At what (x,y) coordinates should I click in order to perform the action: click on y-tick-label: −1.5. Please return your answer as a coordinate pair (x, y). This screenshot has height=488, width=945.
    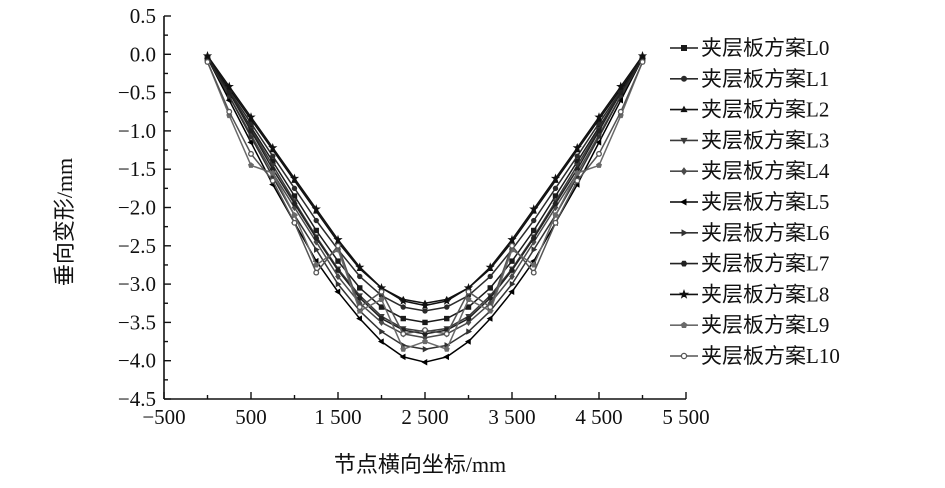
    Looking at the image, I should click on (137, 169).